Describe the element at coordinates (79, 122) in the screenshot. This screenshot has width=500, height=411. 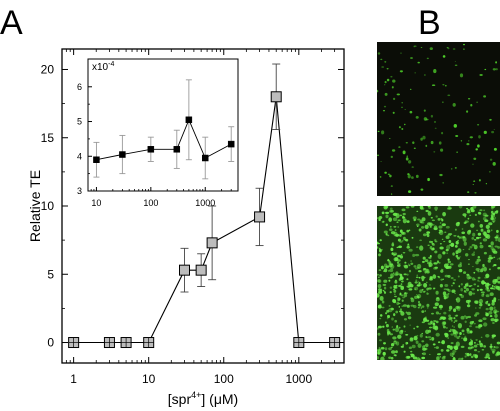
I see `y-tick-label: 5` at that location.